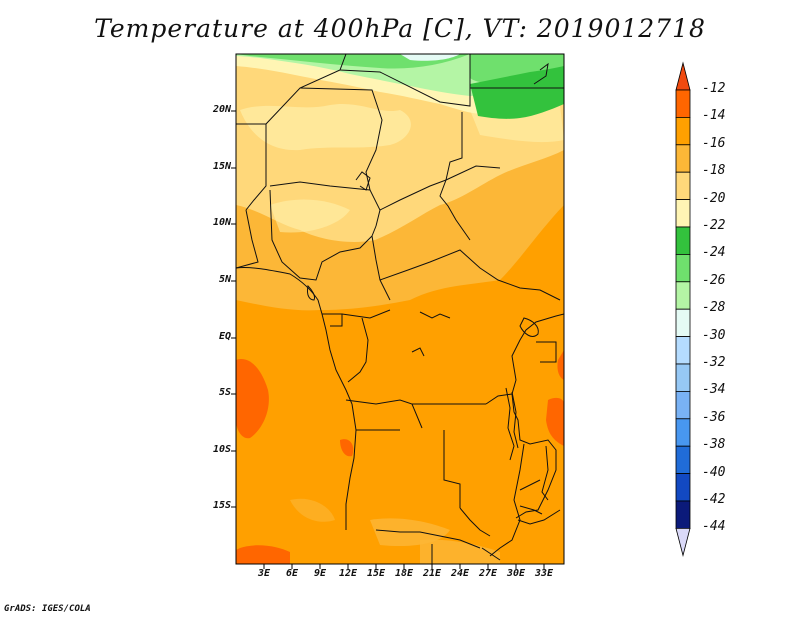 Image resolution: width=800 pixels, height=618 pixels. Describe the element at coordinates (221, 505) in the screenshot. I see `lat-label-15s: 15S` at that location.